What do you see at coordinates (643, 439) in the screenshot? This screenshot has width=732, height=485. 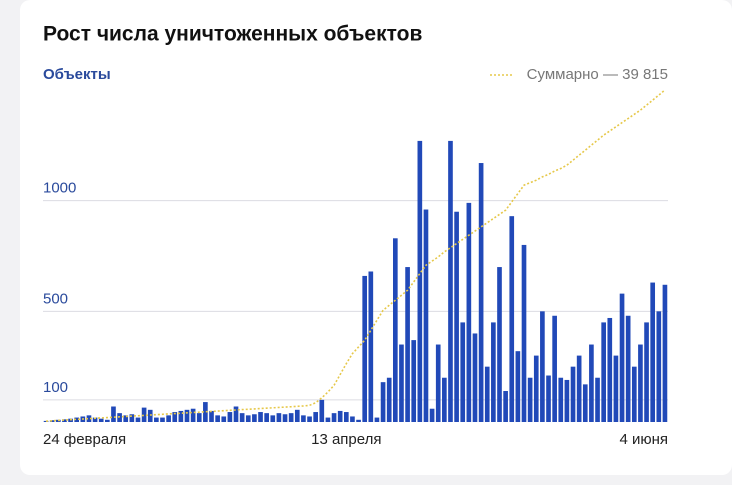 I see `x-tick-label: 4 июня` at bounding box center [643, 439].